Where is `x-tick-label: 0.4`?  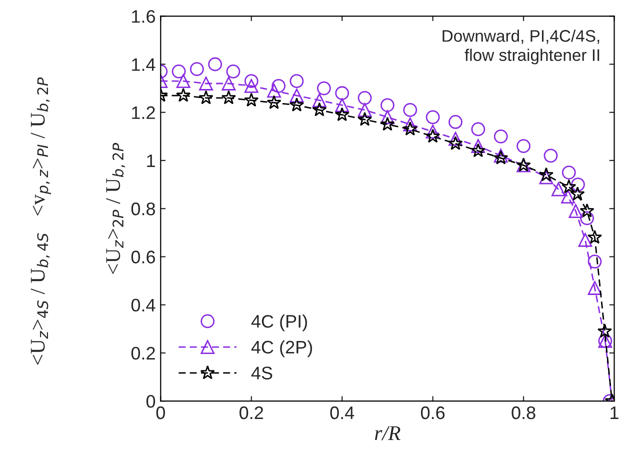
x-tick-label: 0.4 is located at coordinates (342, 413).